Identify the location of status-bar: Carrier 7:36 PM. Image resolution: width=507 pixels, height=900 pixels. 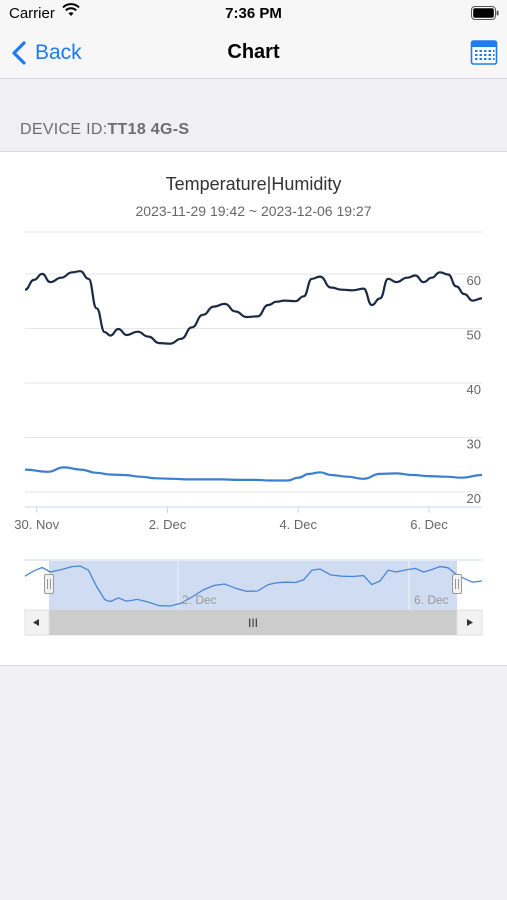
(253, 14).